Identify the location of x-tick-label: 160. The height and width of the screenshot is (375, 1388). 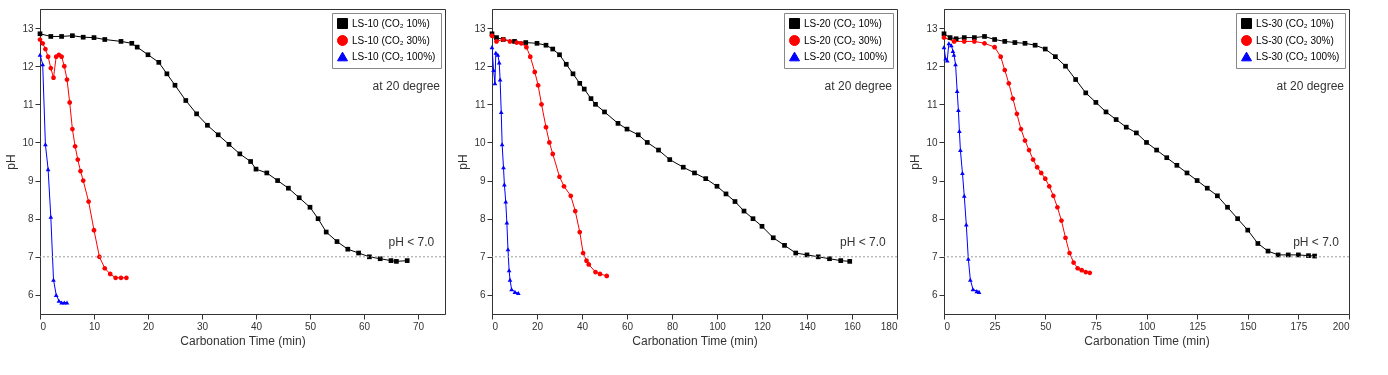
(853, 326).